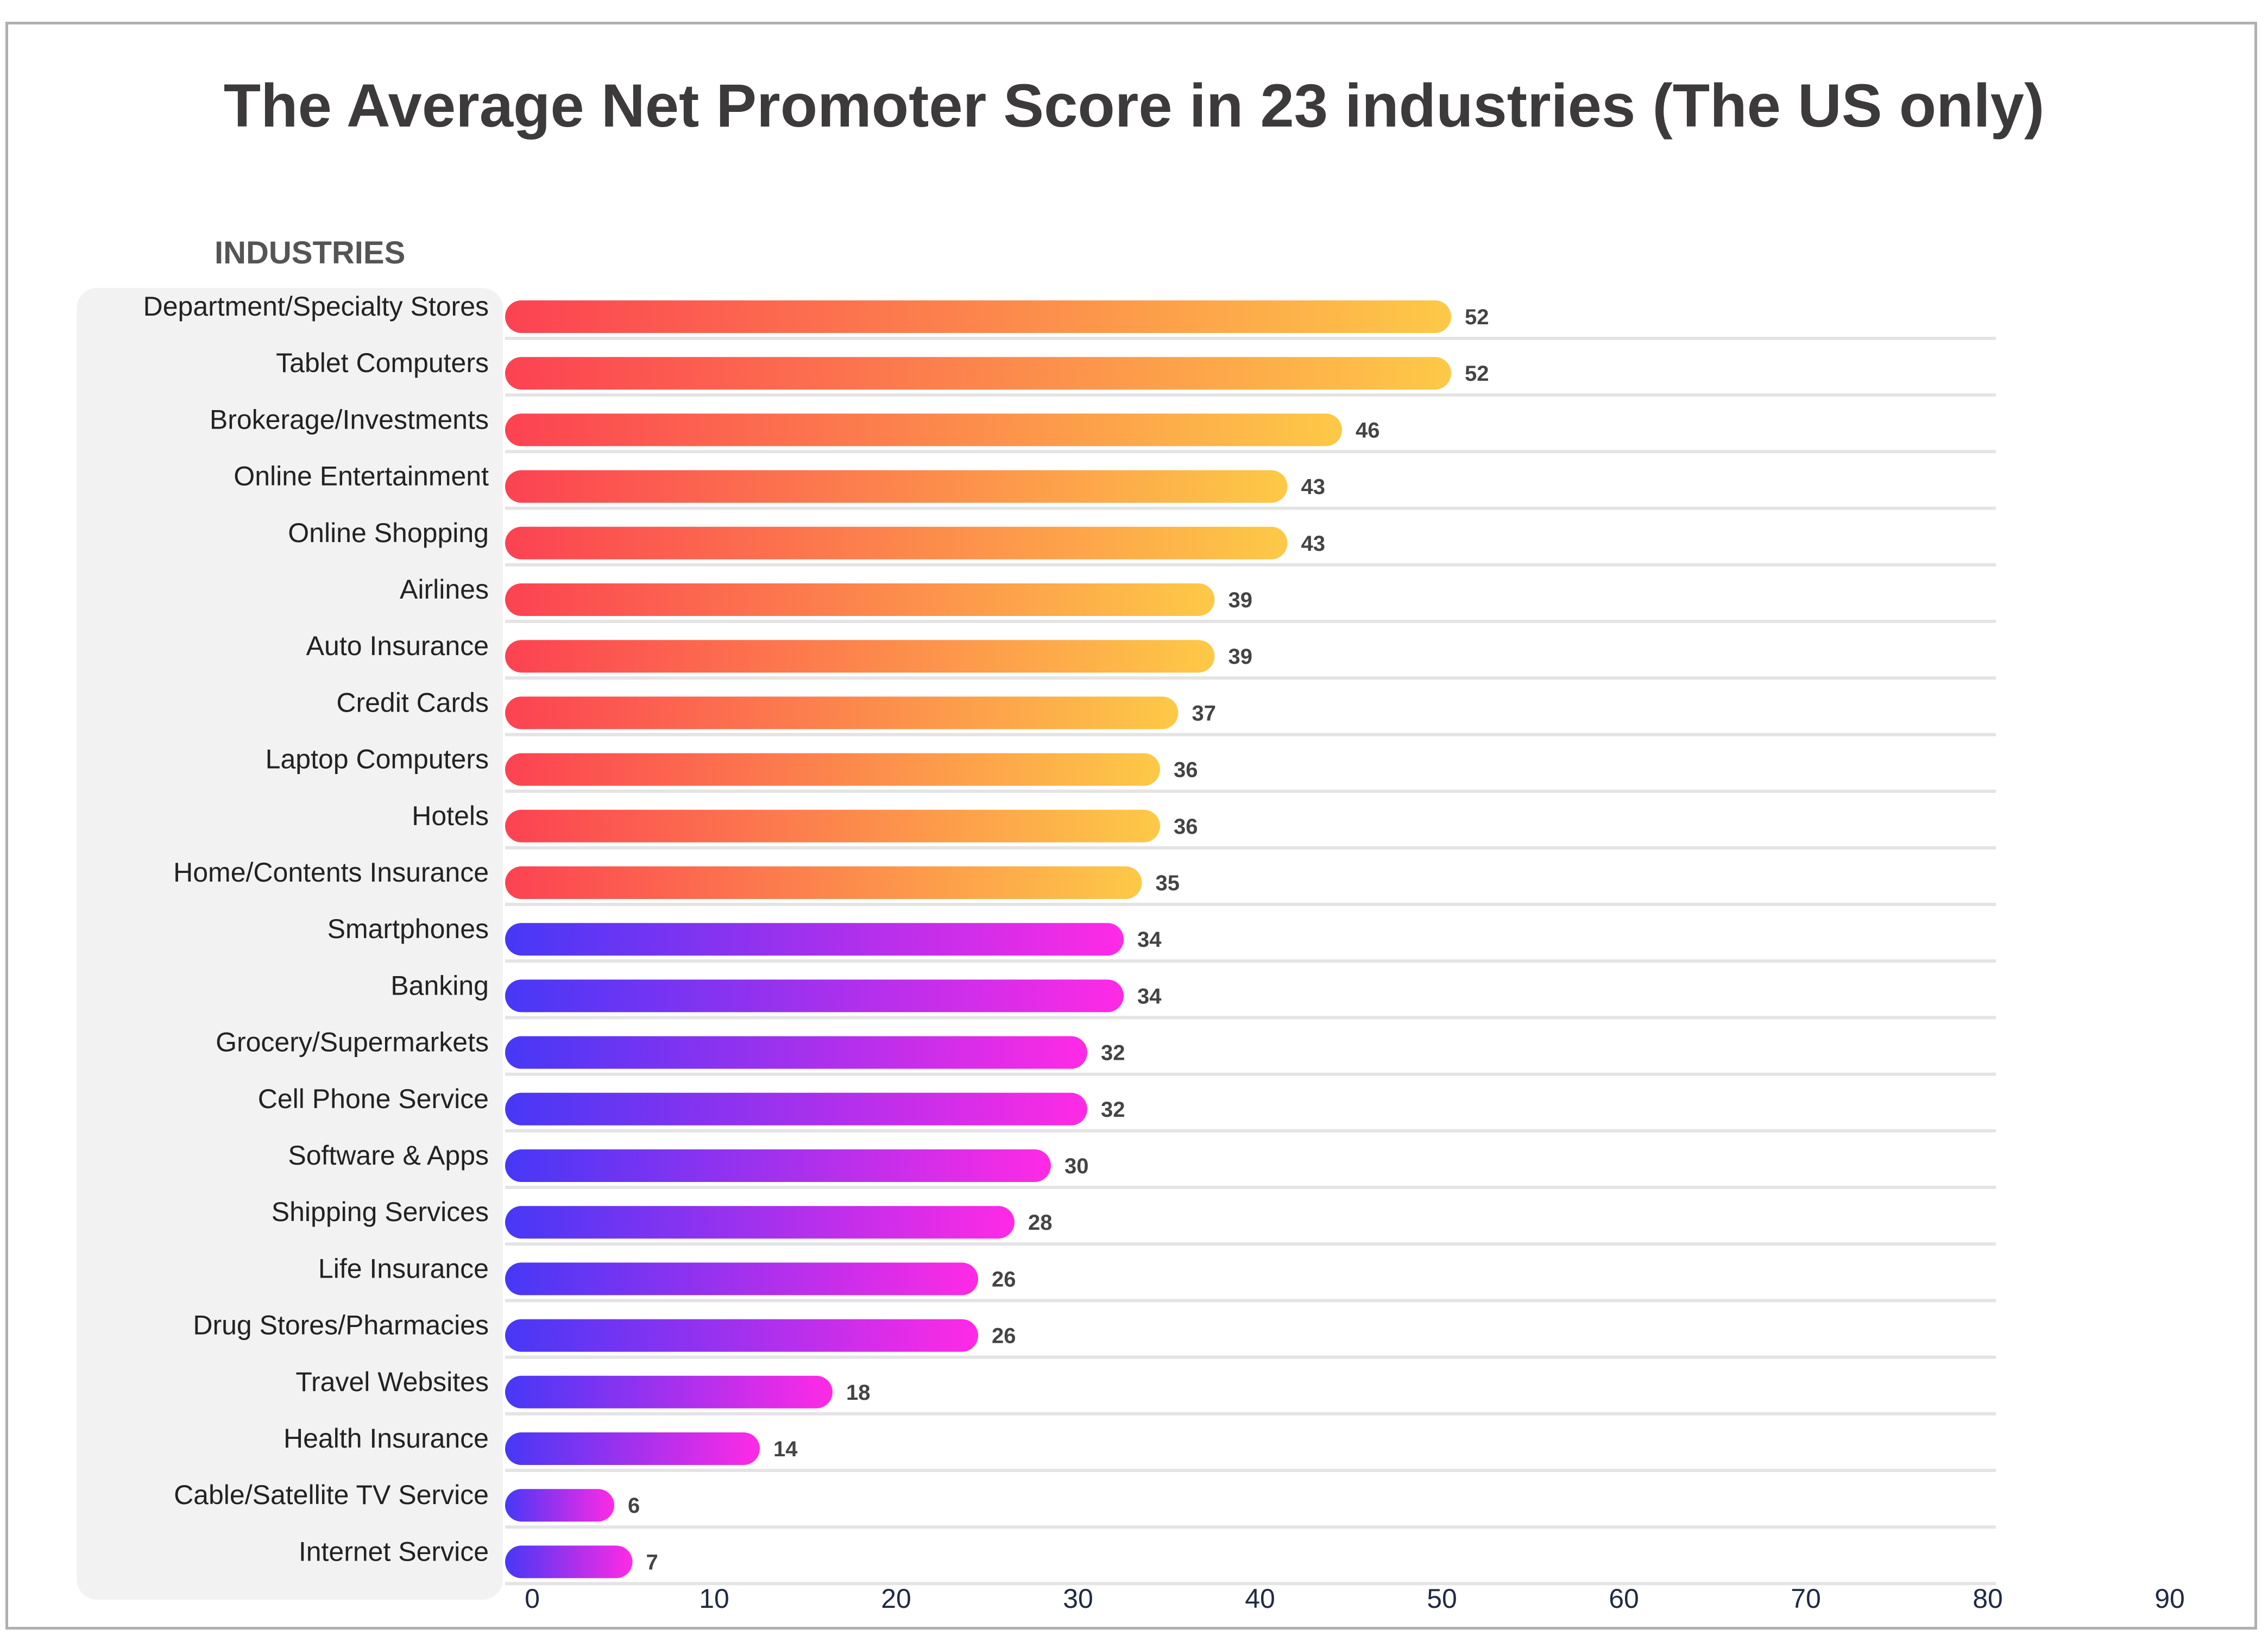 Image resolution: width=2268 pixels, height=1635 pixels. I want to click on category-label-grocery-supermarkets: Grocery/Supermarkets, so click(352, 1042).